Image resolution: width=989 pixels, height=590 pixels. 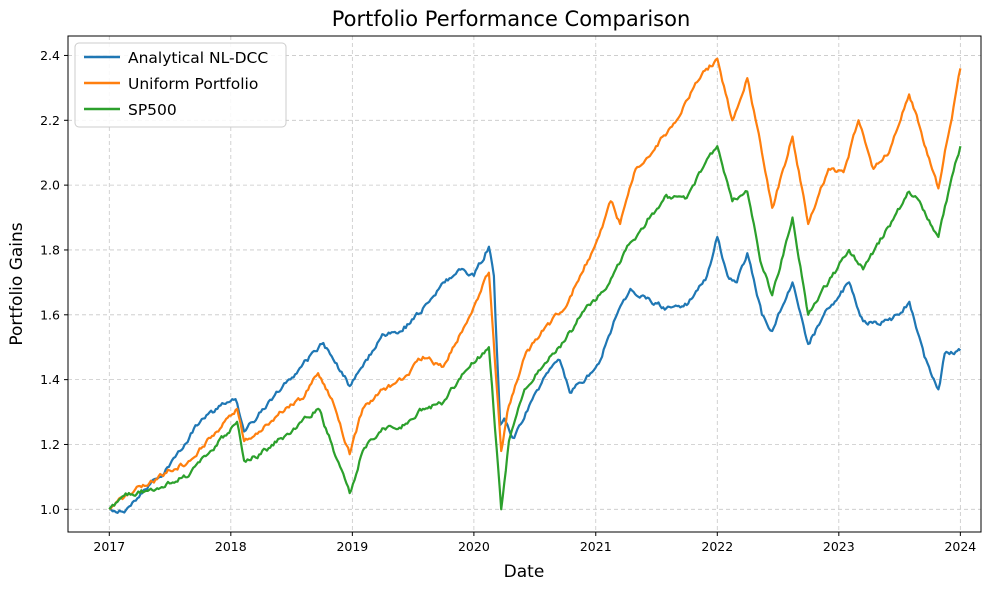 What do you see at coordinates (50, 120) in the screenshot?
I see `y-tick-label: 2.2` at bounding box center [50, 120].